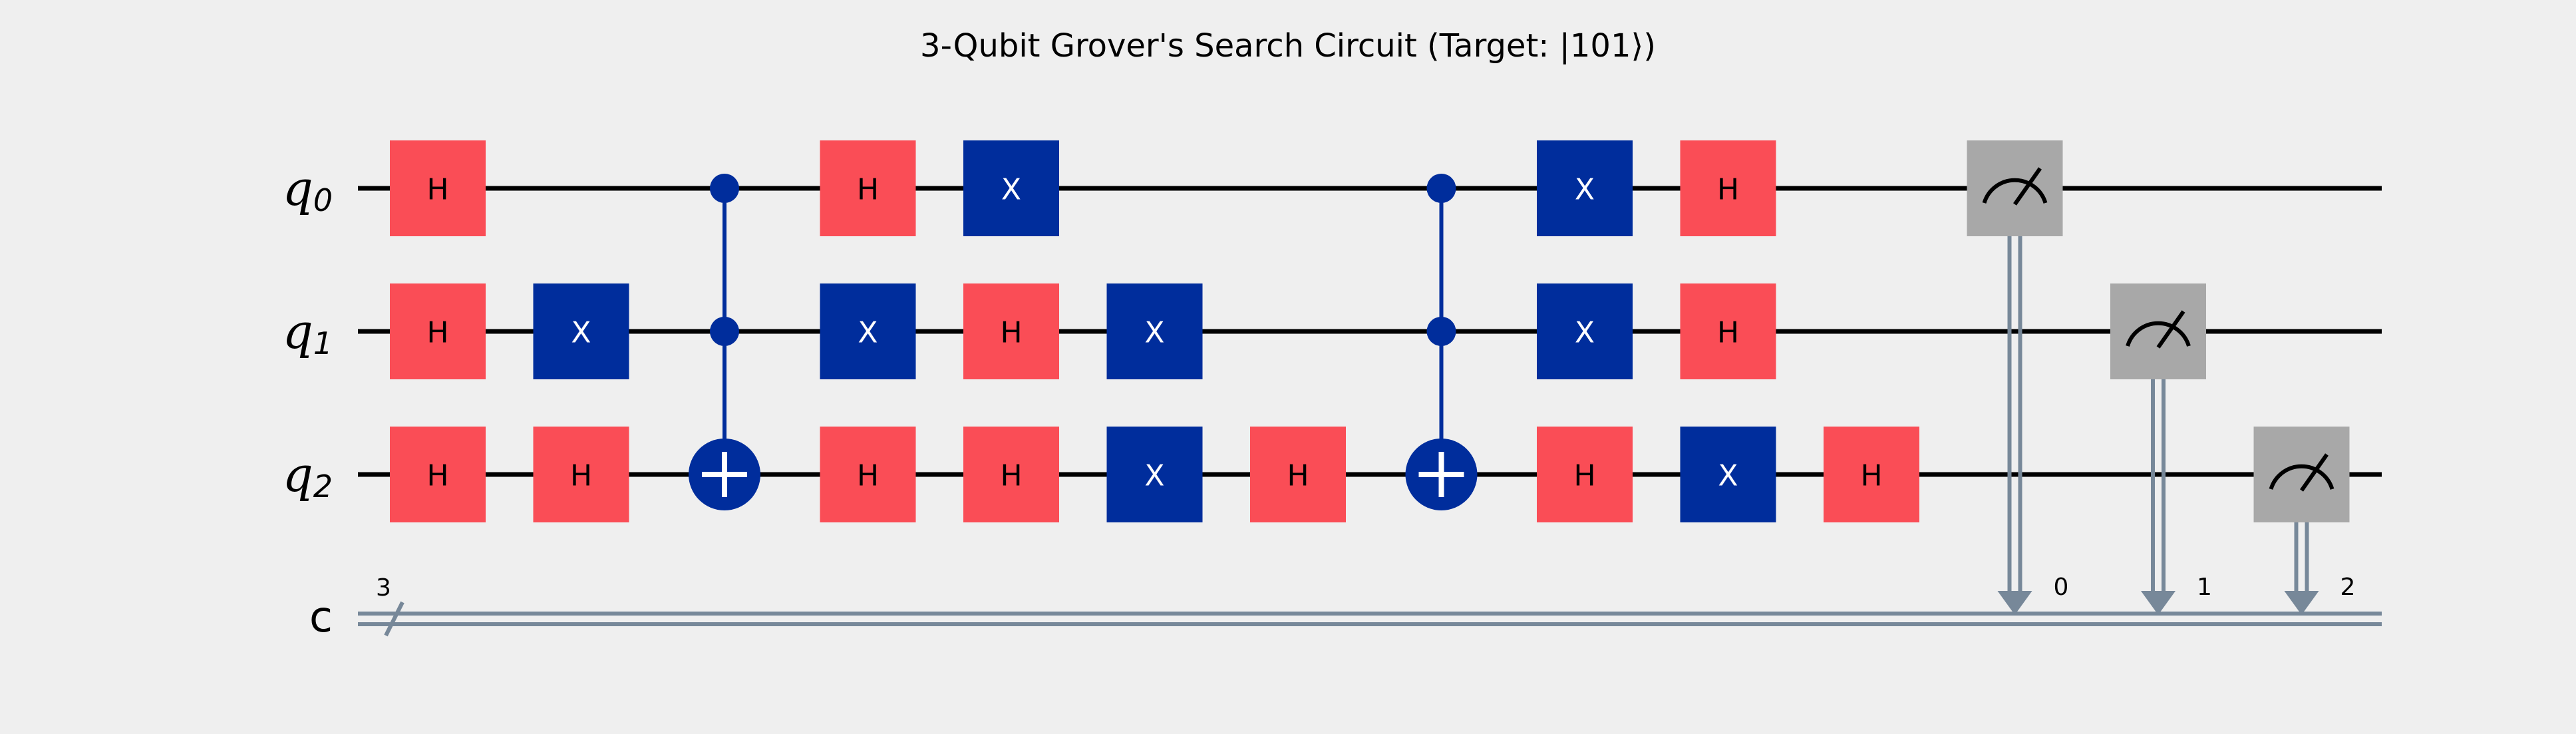 Image resolution: width=2576 pixels, height=734 pixels. Describe the element at coordinates (2204, 587) in the screenshot. I see `clbit-index-label: 1` at that location.